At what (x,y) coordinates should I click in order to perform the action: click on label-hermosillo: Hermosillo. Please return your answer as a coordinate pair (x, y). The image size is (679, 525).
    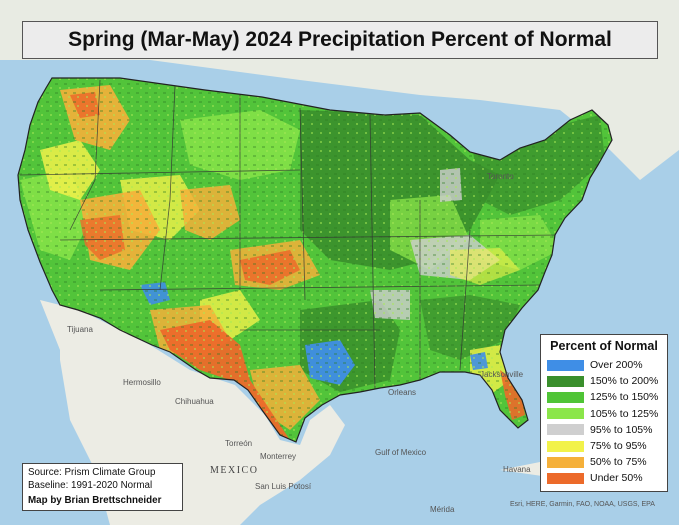
    Looking at the image, I should click on (142, 382).